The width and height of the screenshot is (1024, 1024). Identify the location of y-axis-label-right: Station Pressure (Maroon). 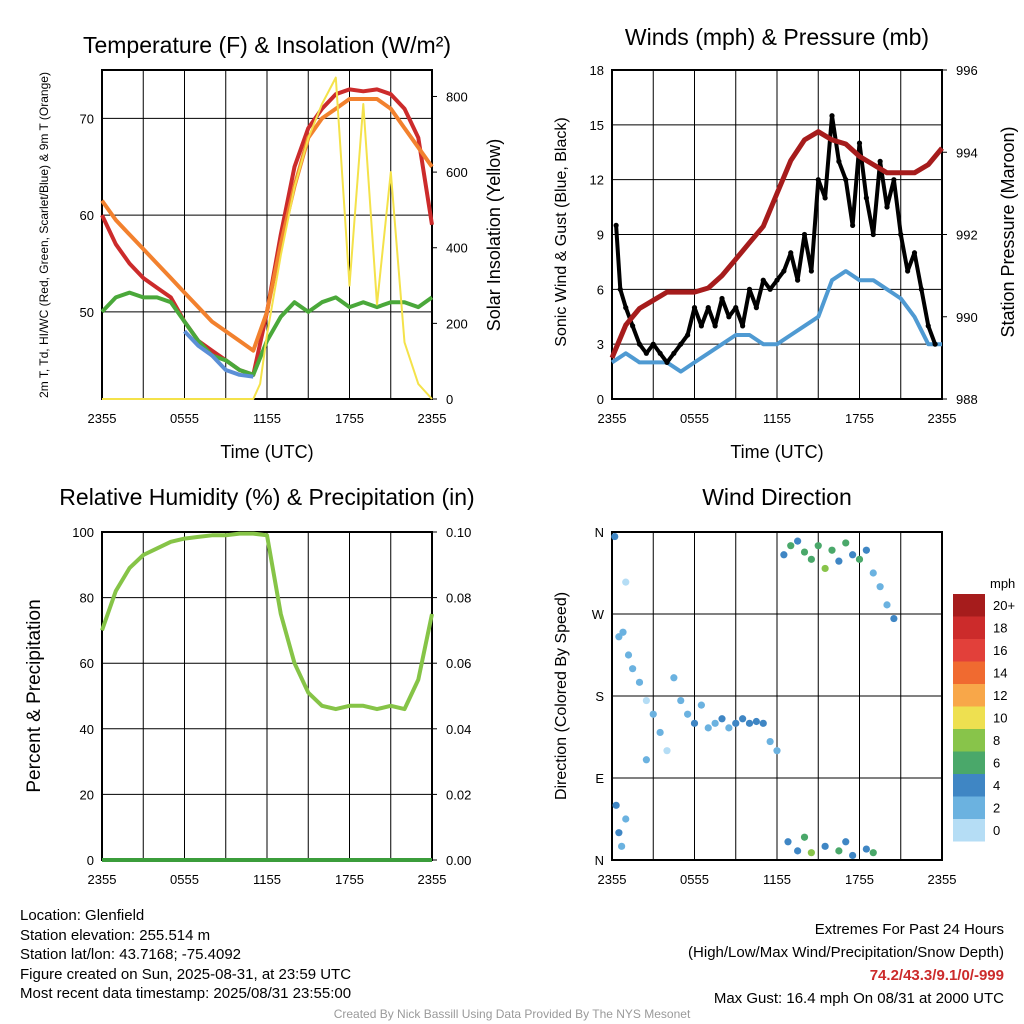
(1008, 231).